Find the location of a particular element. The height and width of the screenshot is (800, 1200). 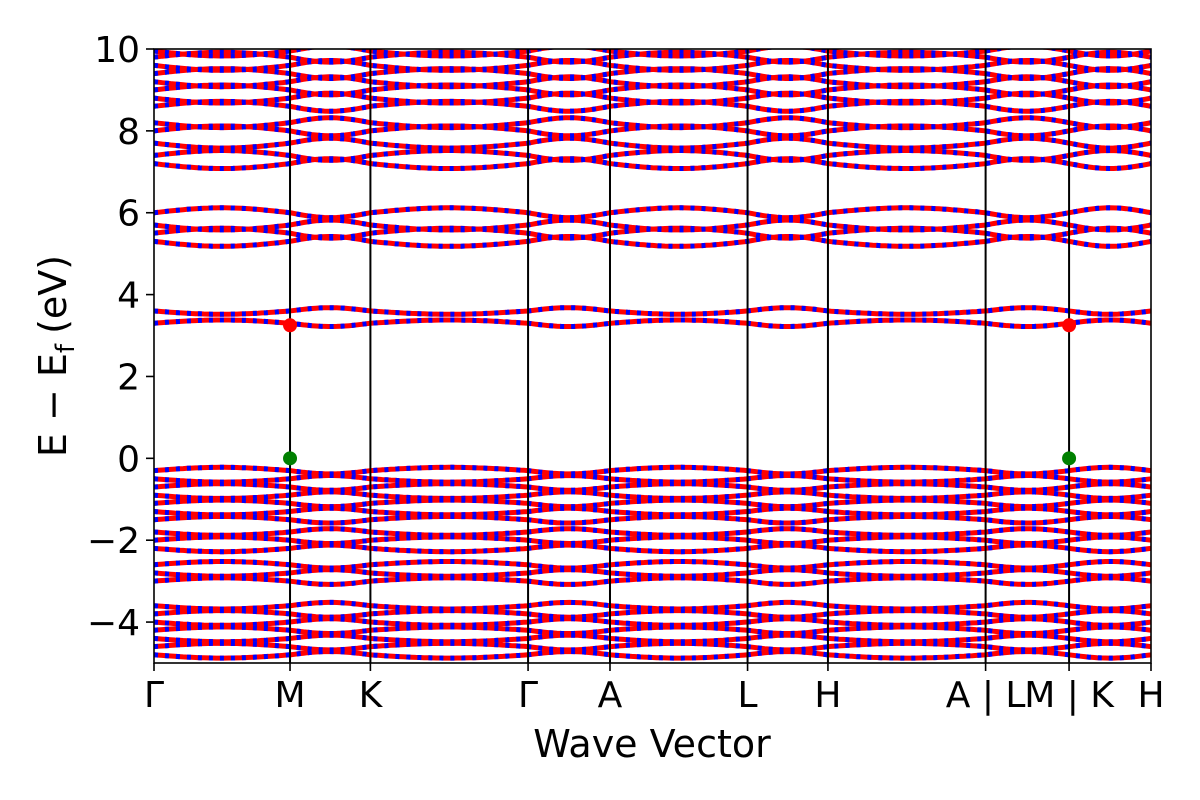

y-axis-title-subscript: f is located at coordinates (66, 348).